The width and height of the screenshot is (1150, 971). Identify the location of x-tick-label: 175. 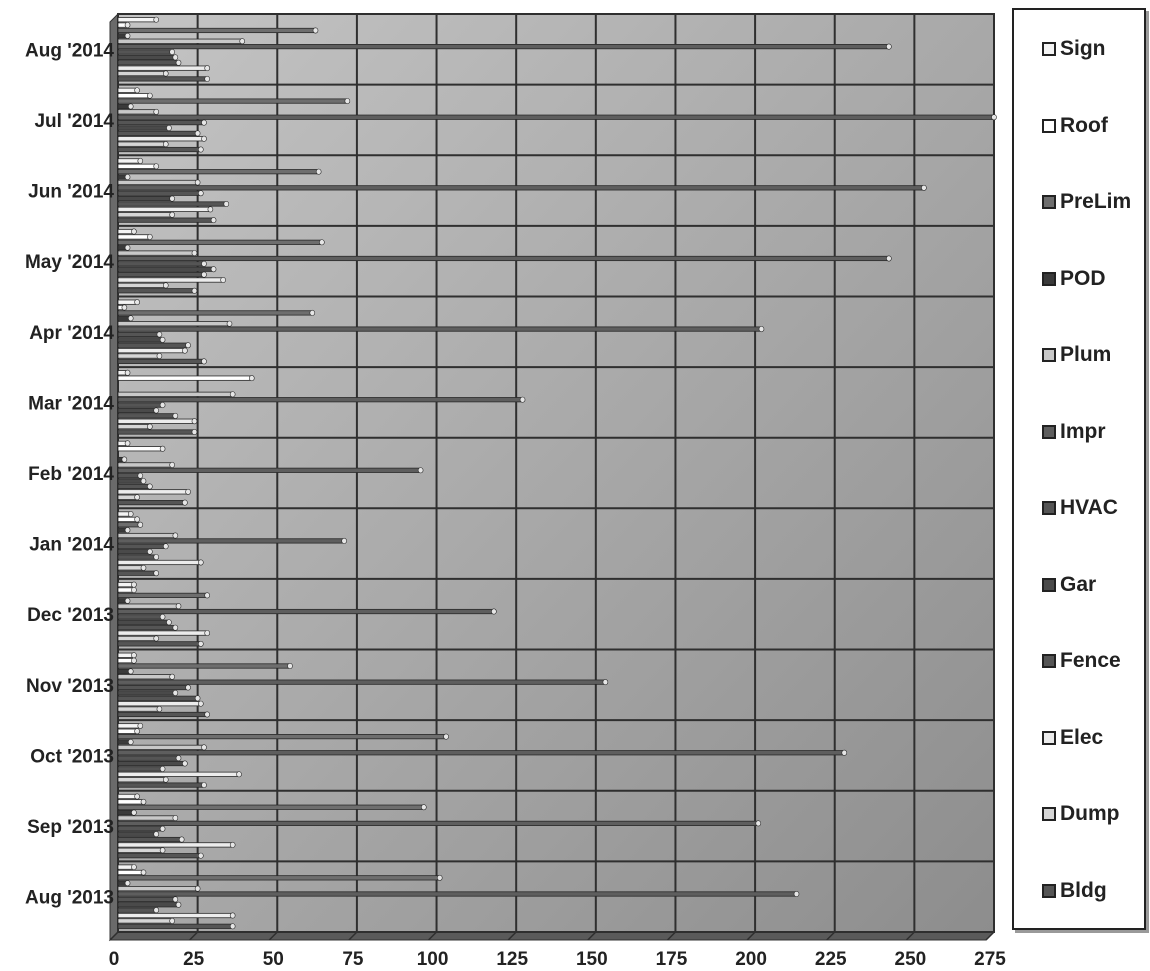
(672, 959).